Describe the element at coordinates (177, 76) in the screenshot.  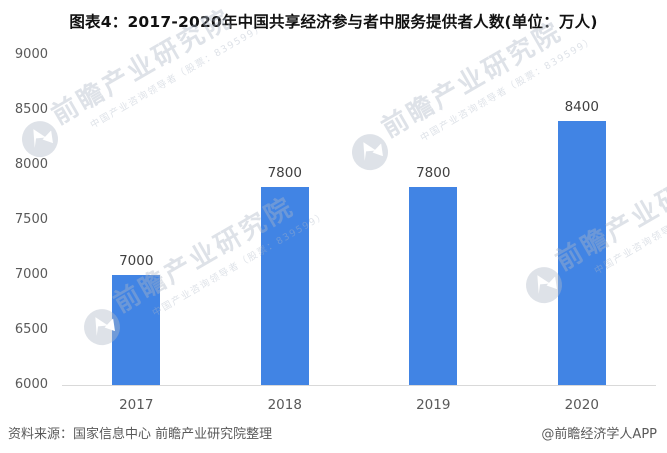
I see `watermark-text-small: 中国产业咨询领导者（股票：839599）` at that location.